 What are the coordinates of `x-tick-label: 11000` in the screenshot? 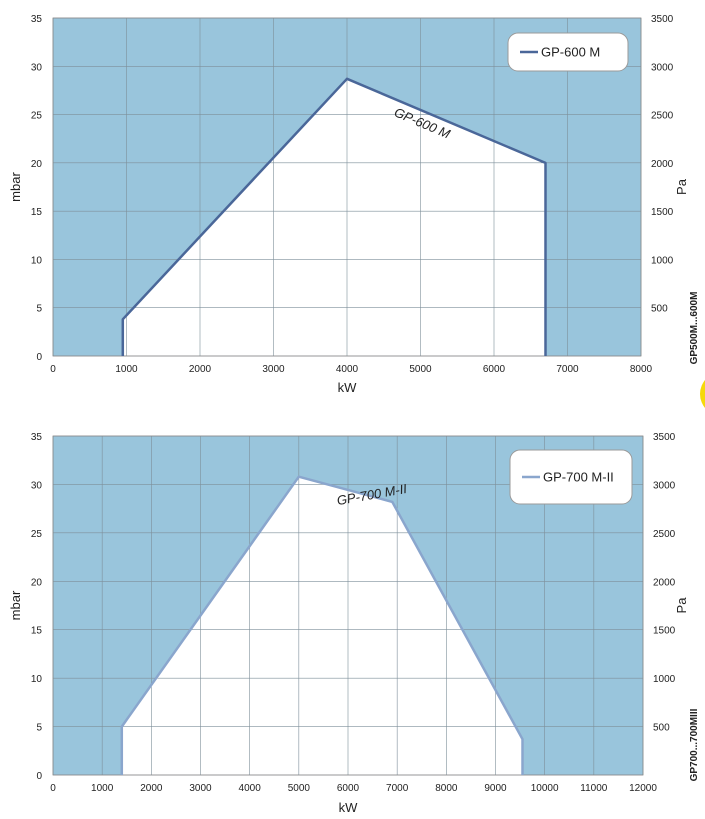 It's located at (594, 788).